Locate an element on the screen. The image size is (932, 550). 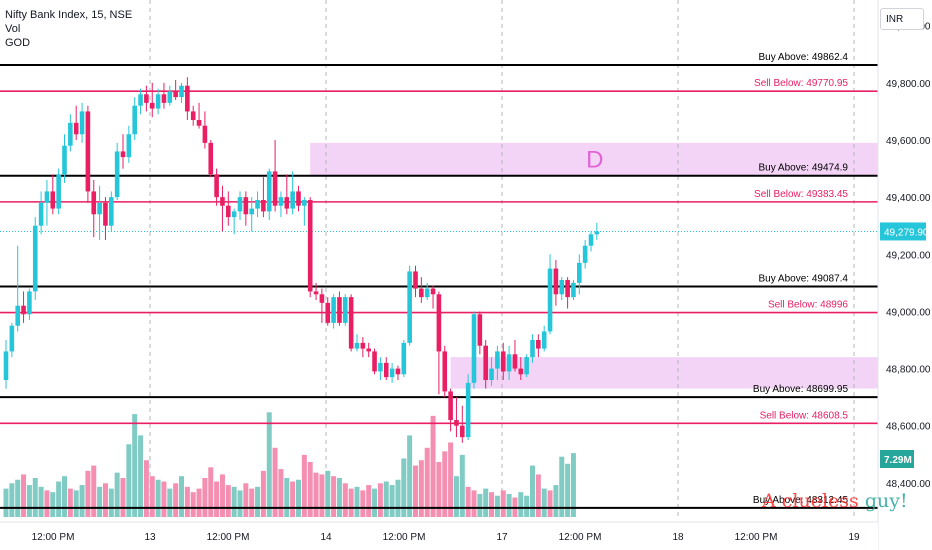
watermark-text: A clueless is located at coordinates (813, 501).